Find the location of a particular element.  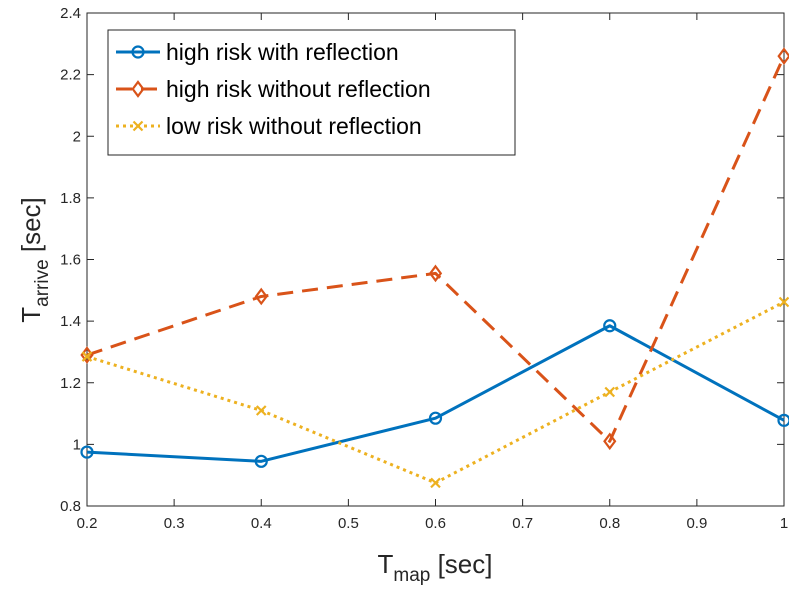

y-axis-label: Tarrive [sec] is located at coordinates (34, 260).